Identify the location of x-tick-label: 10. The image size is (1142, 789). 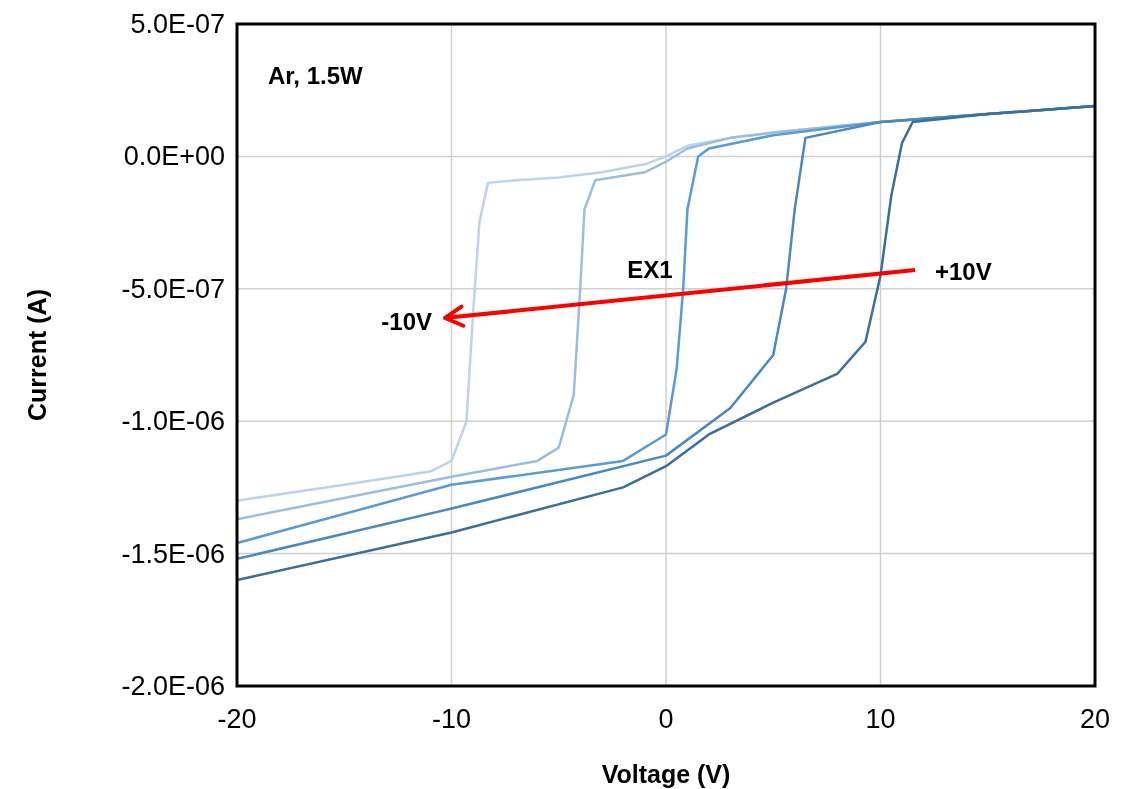
(880, 719).